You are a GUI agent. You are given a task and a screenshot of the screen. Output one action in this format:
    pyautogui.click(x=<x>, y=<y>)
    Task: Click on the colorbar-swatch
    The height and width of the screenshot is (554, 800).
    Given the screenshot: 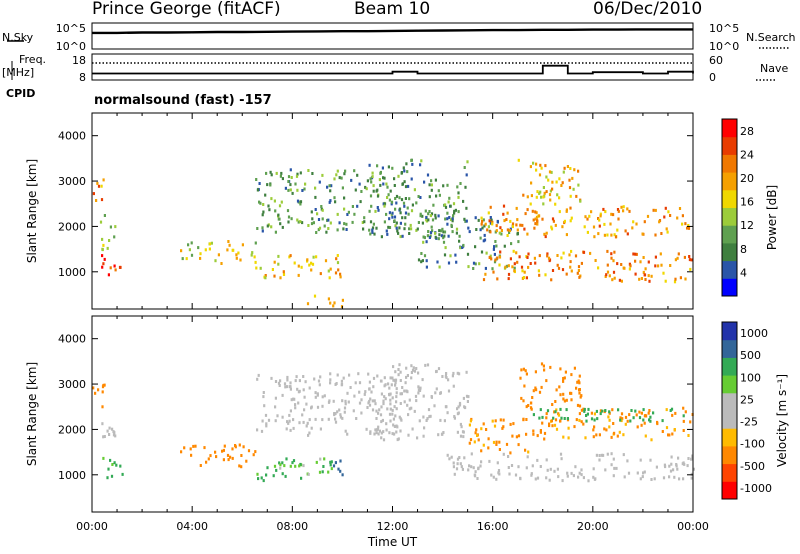 What is the action you would take?
    pyautogui.click(x=729, y=348)
    